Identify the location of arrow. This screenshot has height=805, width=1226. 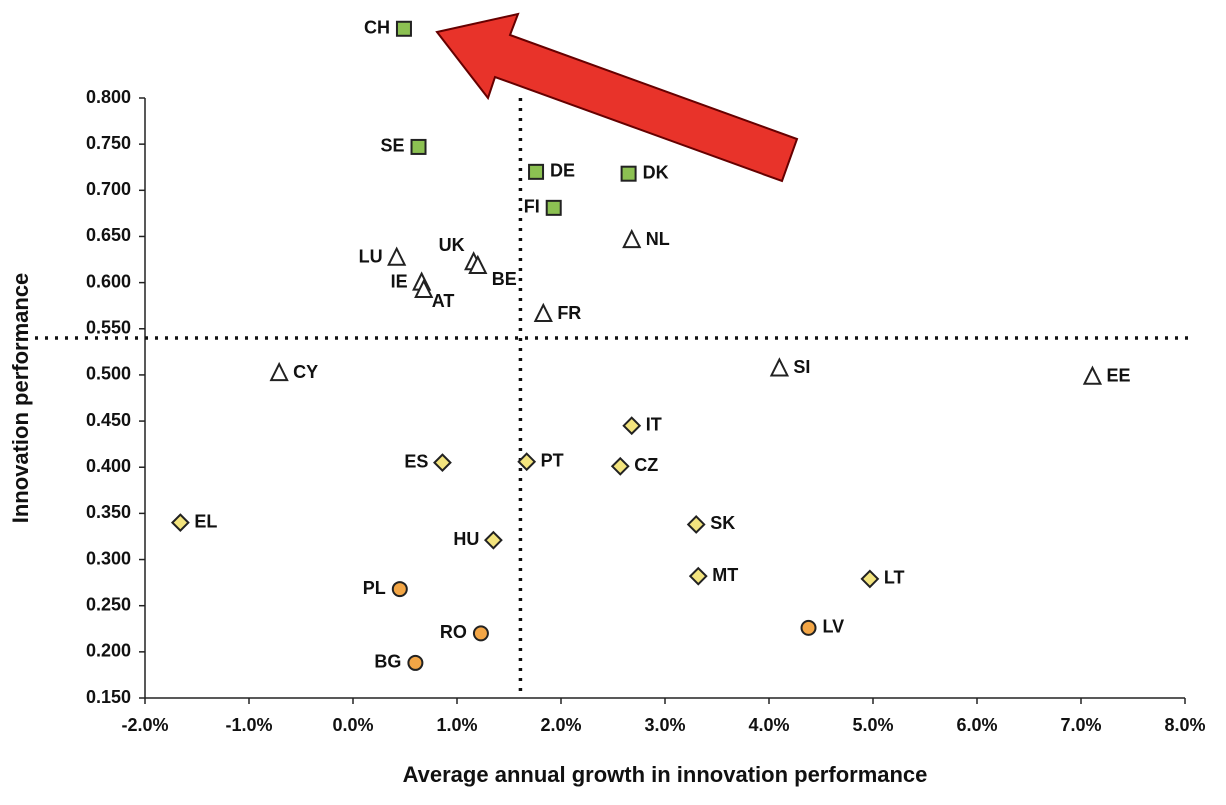
(617, 97).